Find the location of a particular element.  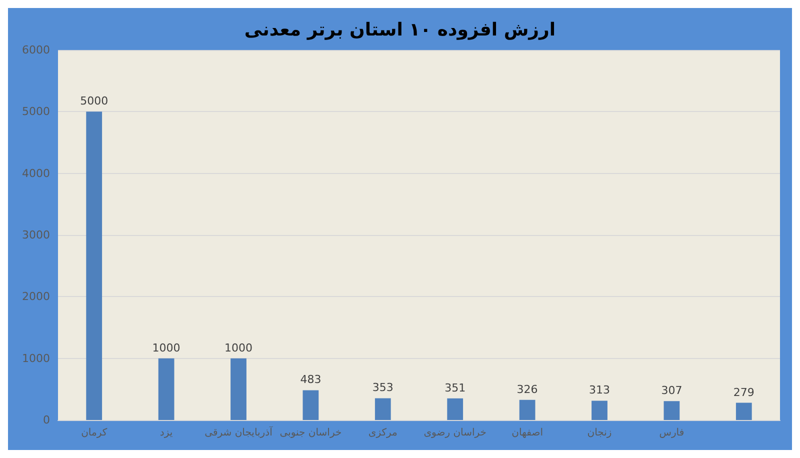

y-tick-label: 2000 is located at coordinates (36, 297).